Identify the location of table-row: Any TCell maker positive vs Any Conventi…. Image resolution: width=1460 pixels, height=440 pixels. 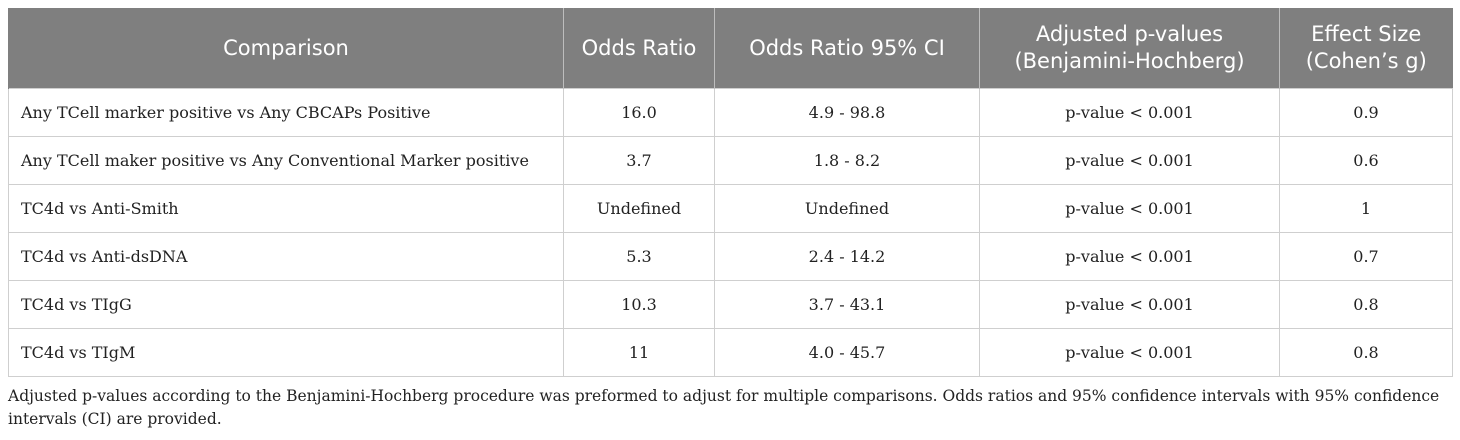
(730, 160).